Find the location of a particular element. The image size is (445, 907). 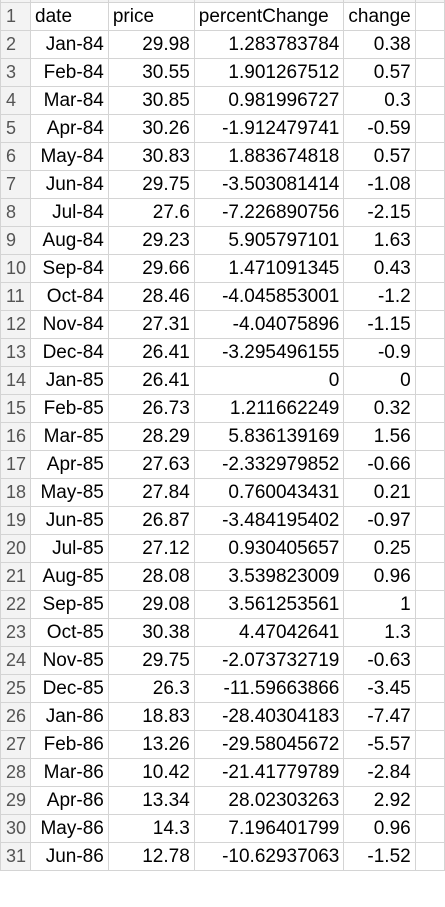

cell-change: 0.96 is located at coordinates (379, 576).